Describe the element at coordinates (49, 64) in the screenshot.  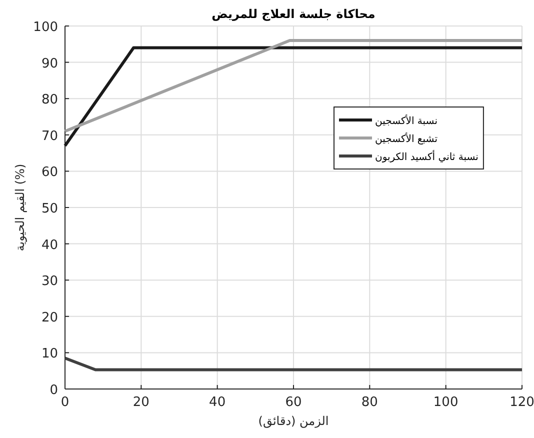
I see `y-tick-label: 90` at that location.